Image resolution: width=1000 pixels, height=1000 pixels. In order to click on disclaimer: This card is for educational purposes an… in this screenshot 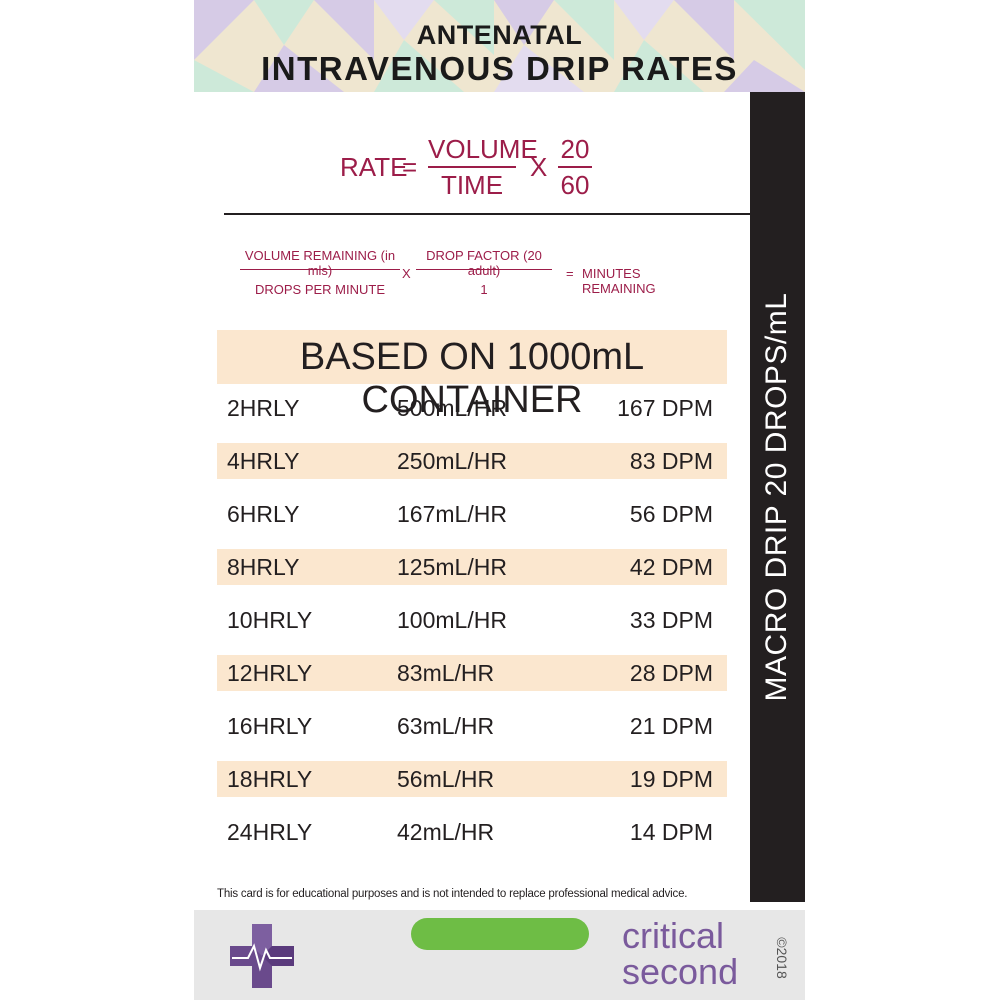, I will do `click(452, 894)`.